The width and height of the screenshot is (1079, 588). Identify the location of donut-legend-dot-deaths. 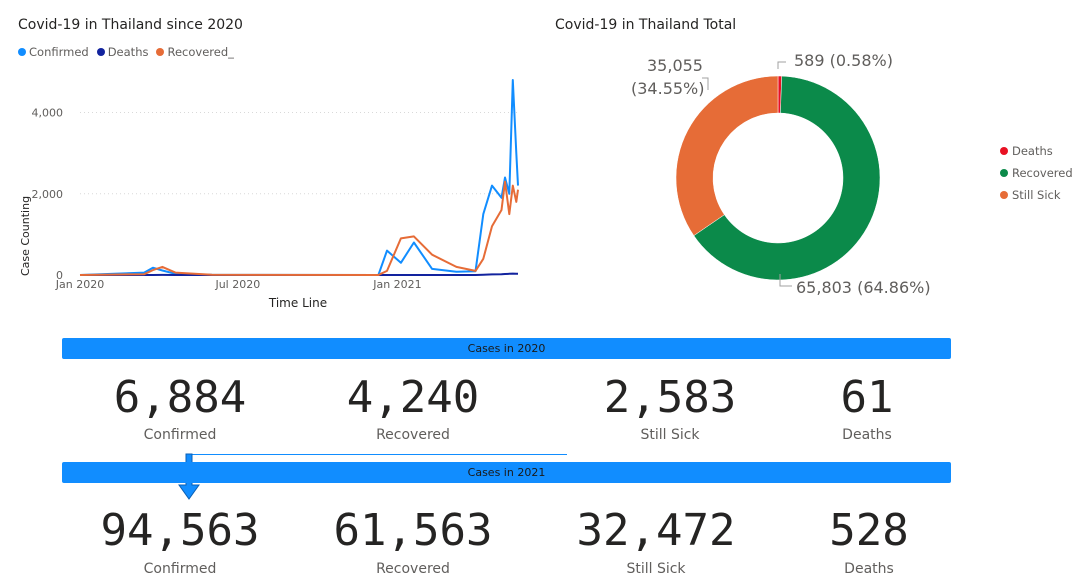
(1004, 151).